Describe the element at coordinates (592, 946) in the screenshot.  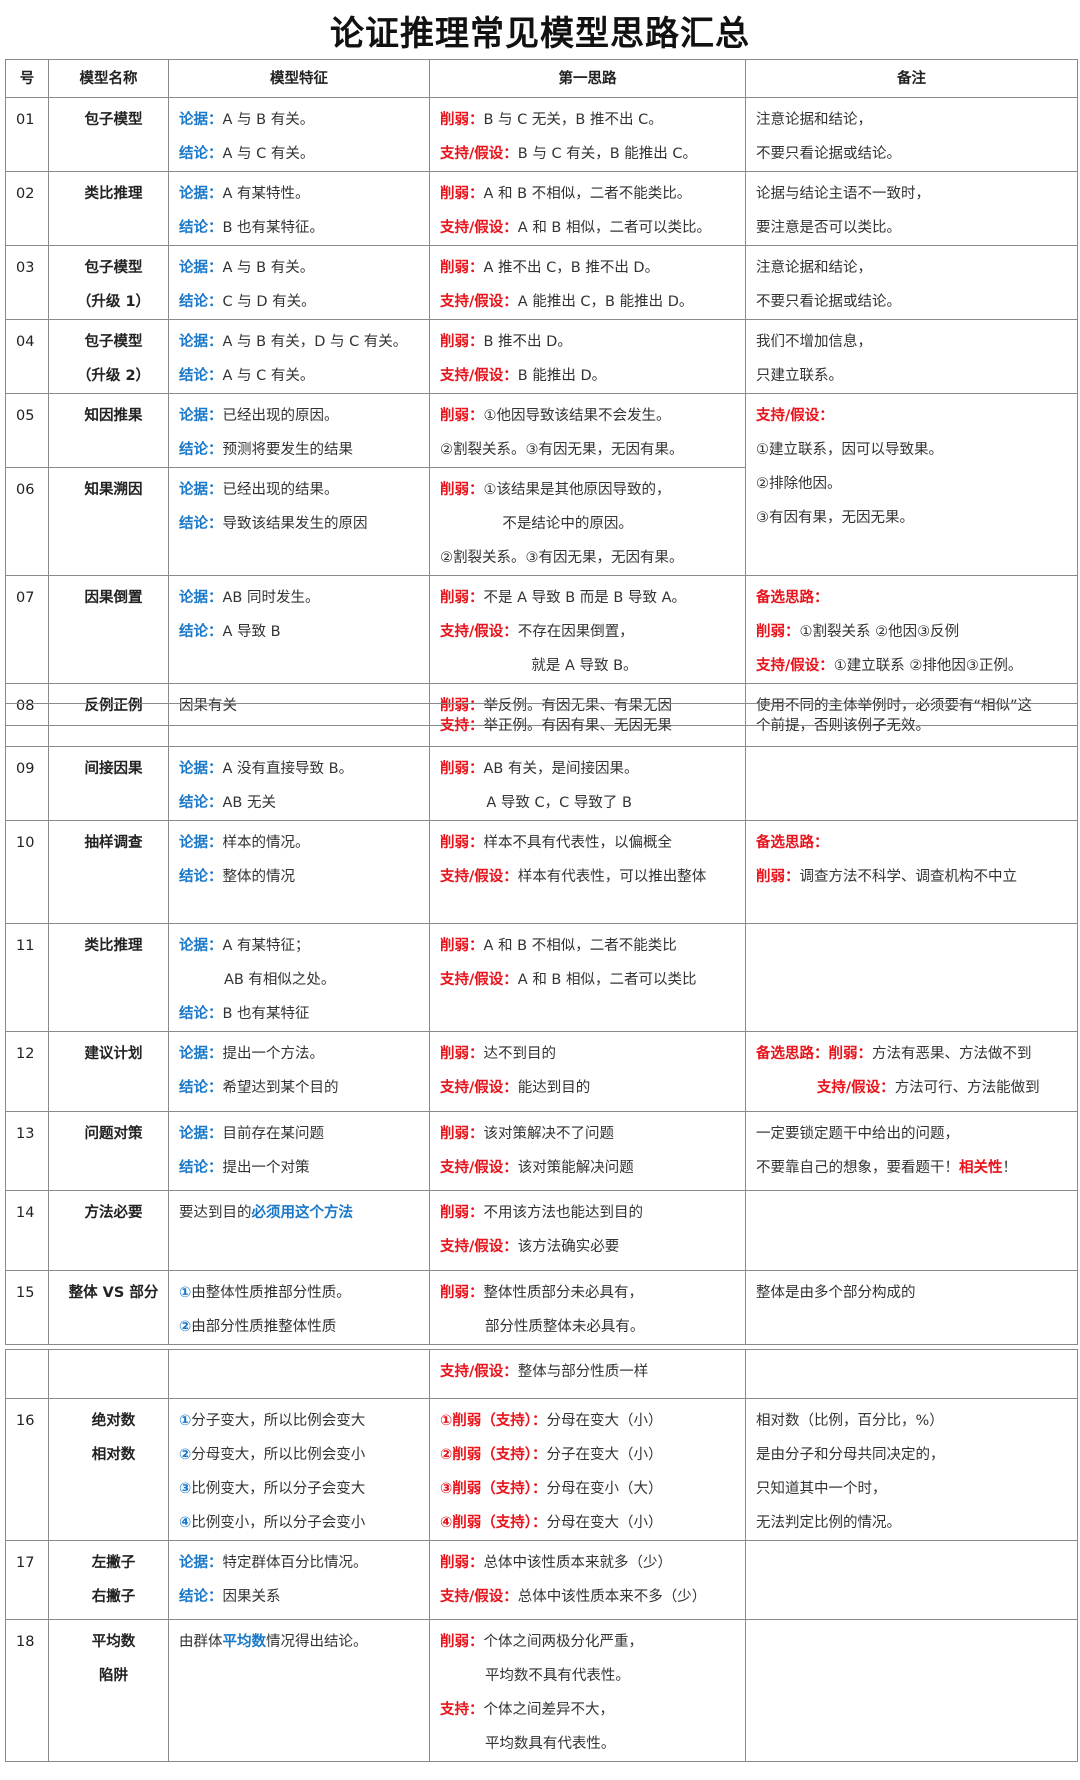
I see `text-line: 削弱：A 和 B 不相似，二者不能类比` at that location.